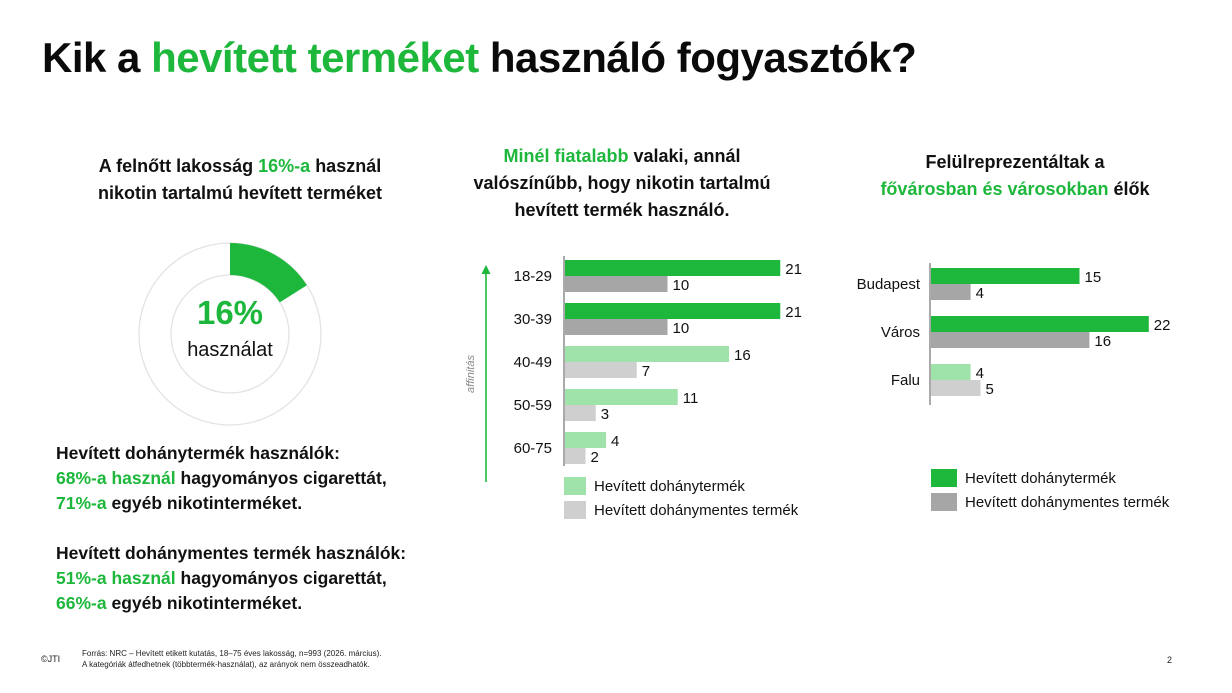  What do you see at coordinates (900, 332) in the screenshot?
I see `category-label: Város` at bounding box center [900, 332].